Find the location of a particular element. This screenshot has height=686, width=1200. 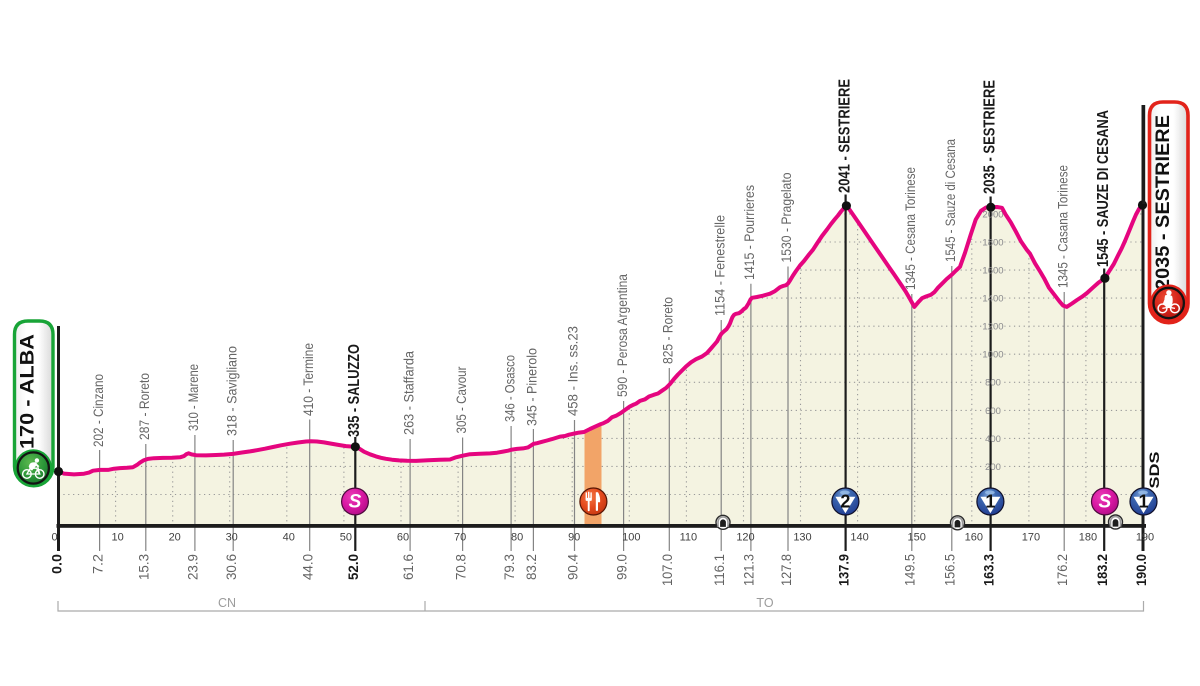

svg-text: 83.2 is located at coordinates (531, 567).